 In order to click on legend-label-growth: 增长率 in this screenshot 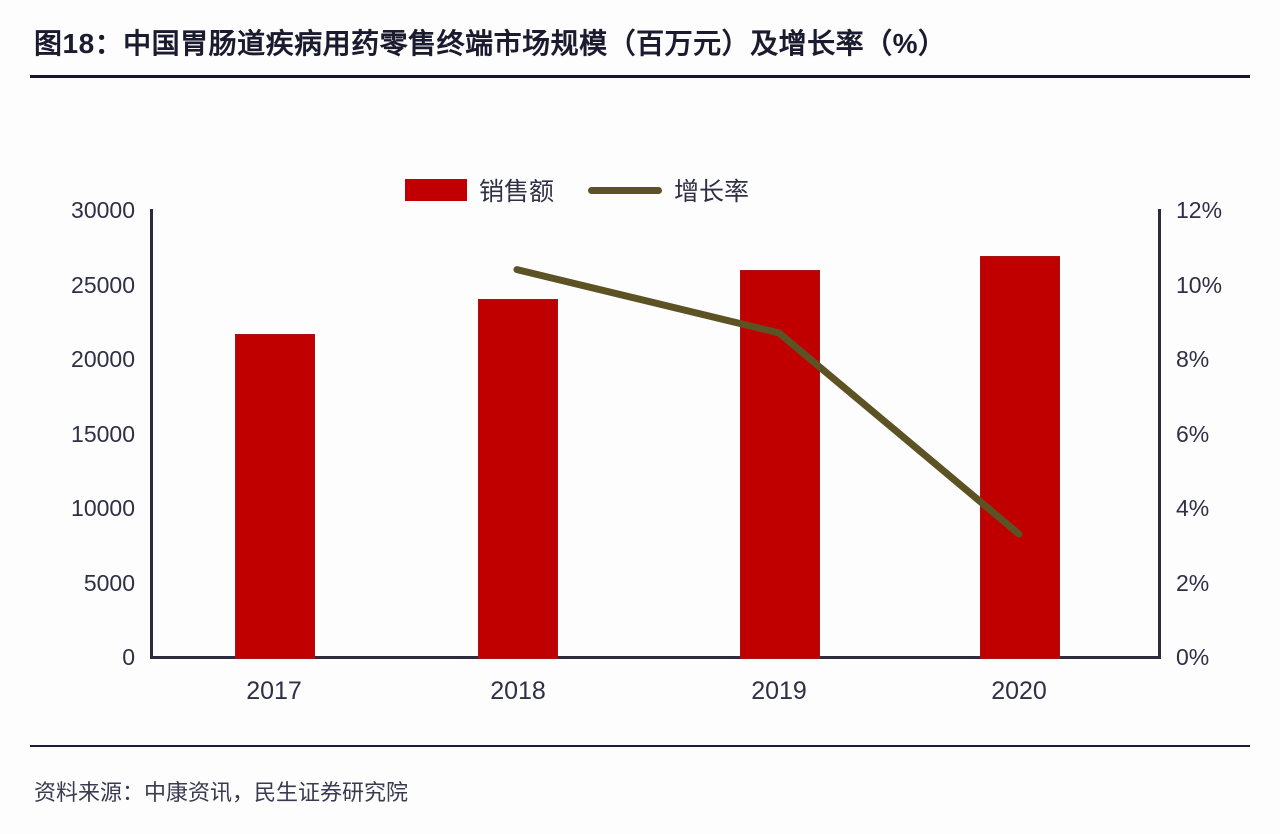, I will do `click(712, 192)`.